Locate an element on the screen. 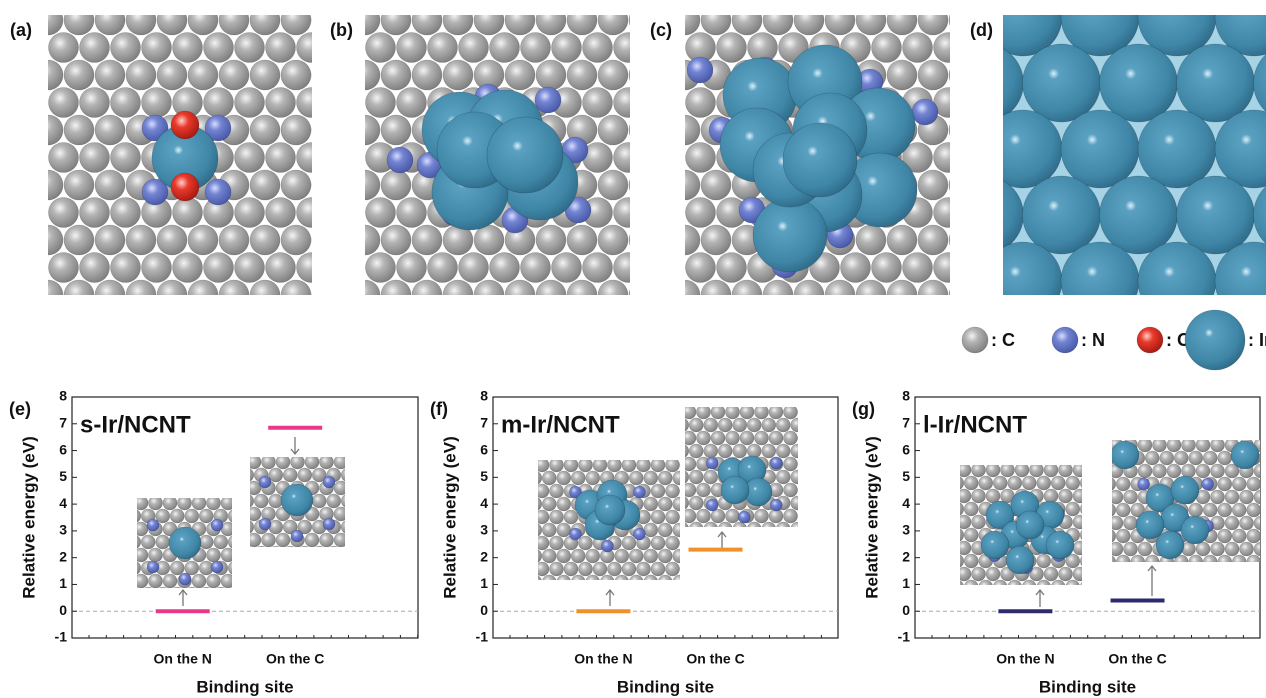 Image resolution: width=1266 pixels, height=698 pixels. y-tick-label: 3 is located at coordinates (63, 530).